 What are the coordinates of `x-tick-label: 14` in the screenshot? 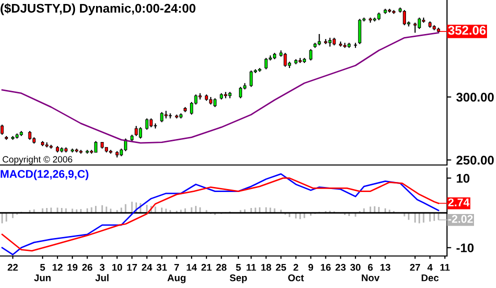 It's located at (191, 267).